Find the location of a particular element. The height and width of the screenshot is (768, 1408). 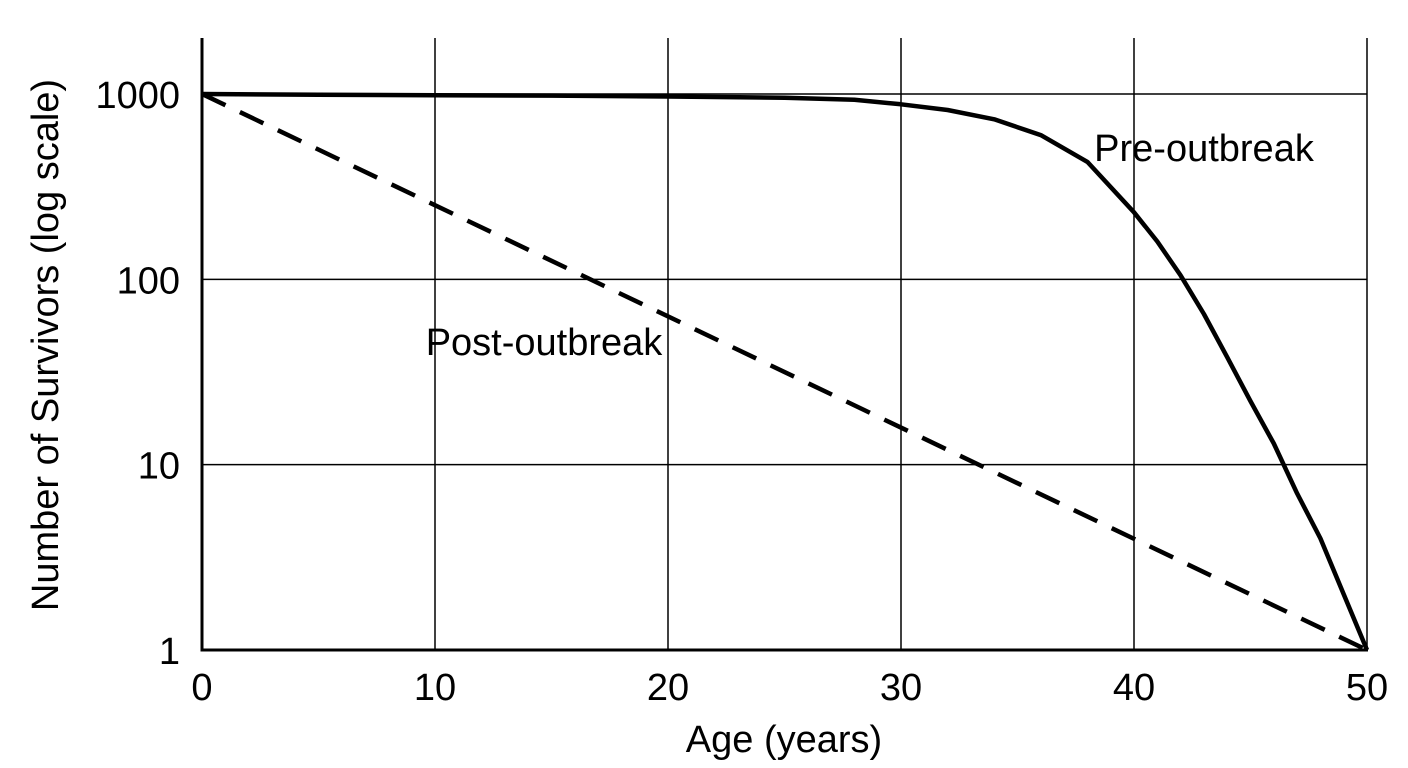

pre-outbreak-label: Pre-outbreak is located at coordinates (1204, 149).